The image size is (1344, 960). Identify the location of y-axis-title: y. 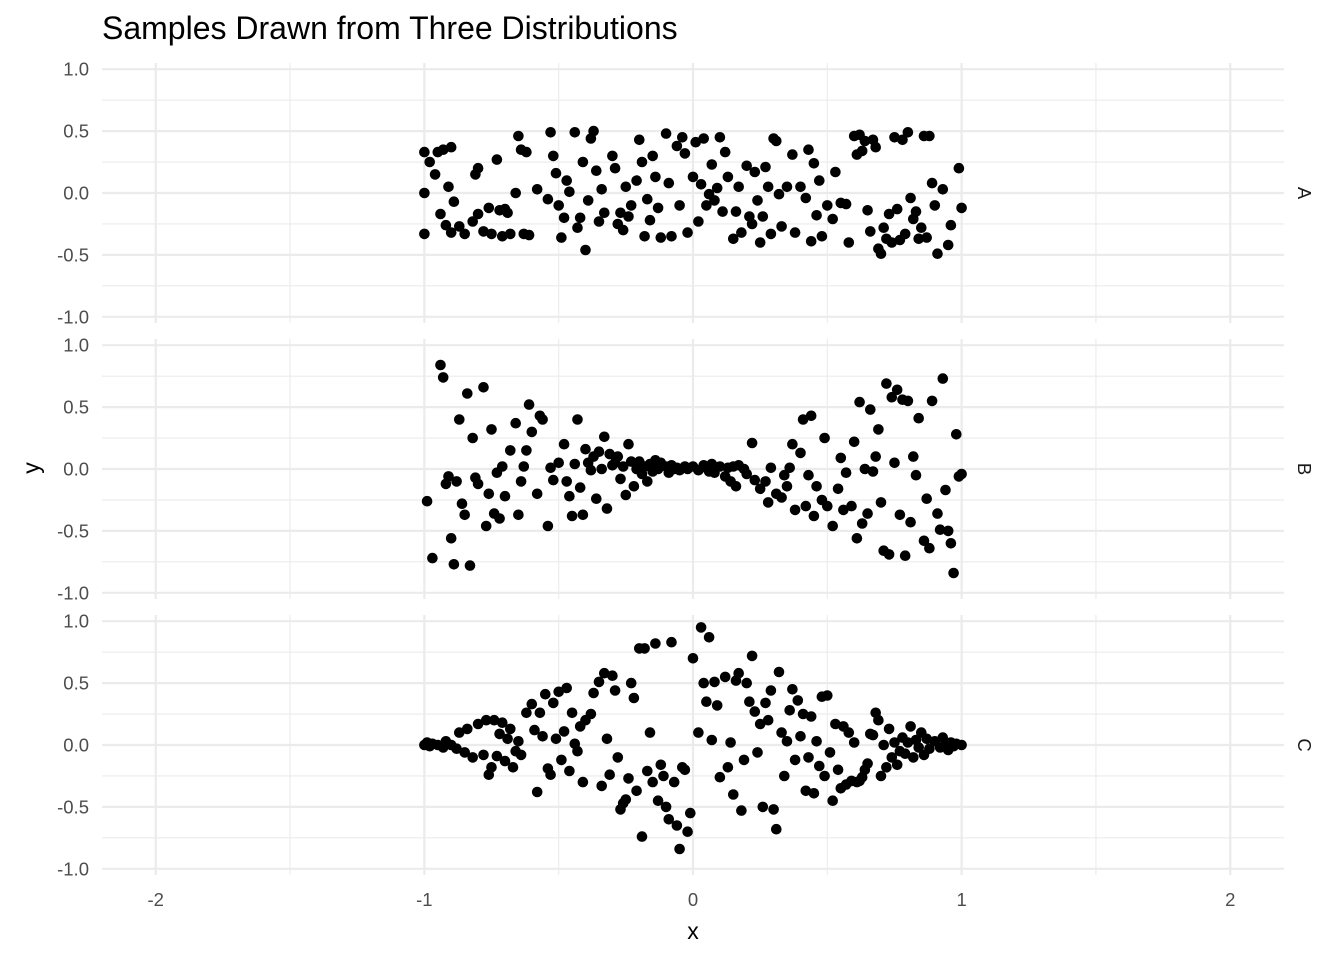
(31, 468).